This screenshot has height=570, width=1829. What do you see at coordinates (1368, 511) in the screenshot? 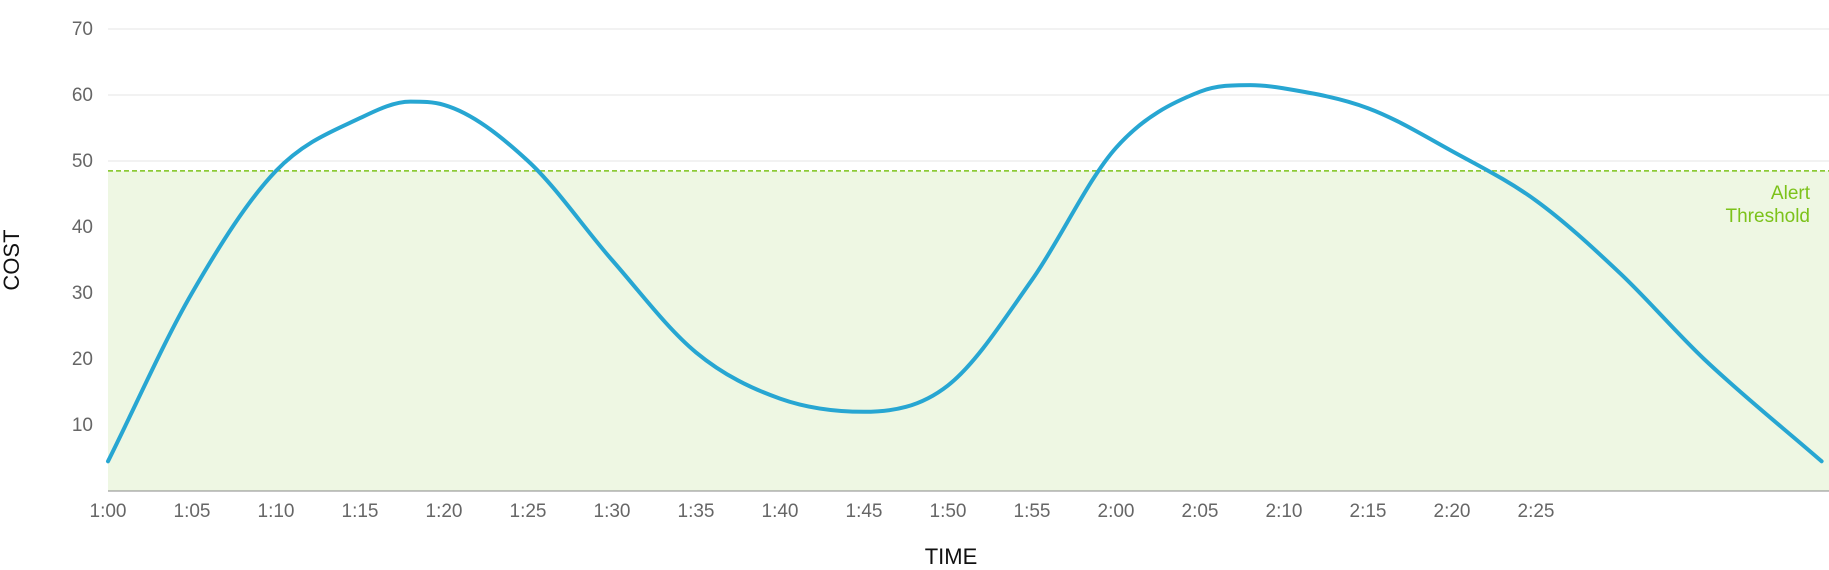
I see `x-tick-label: 2:15` at bounding box center [1368, 511].